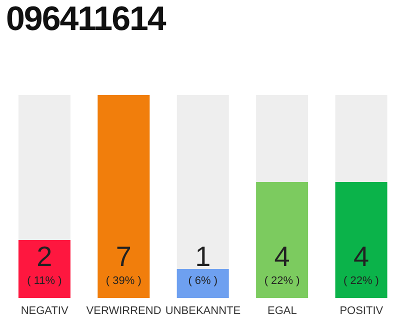 The width and height of the screenshot is (410, 320). Describe the element at coordinates (124, 281) in the screenshot. I see `annotation: ( 39% )` at that location.